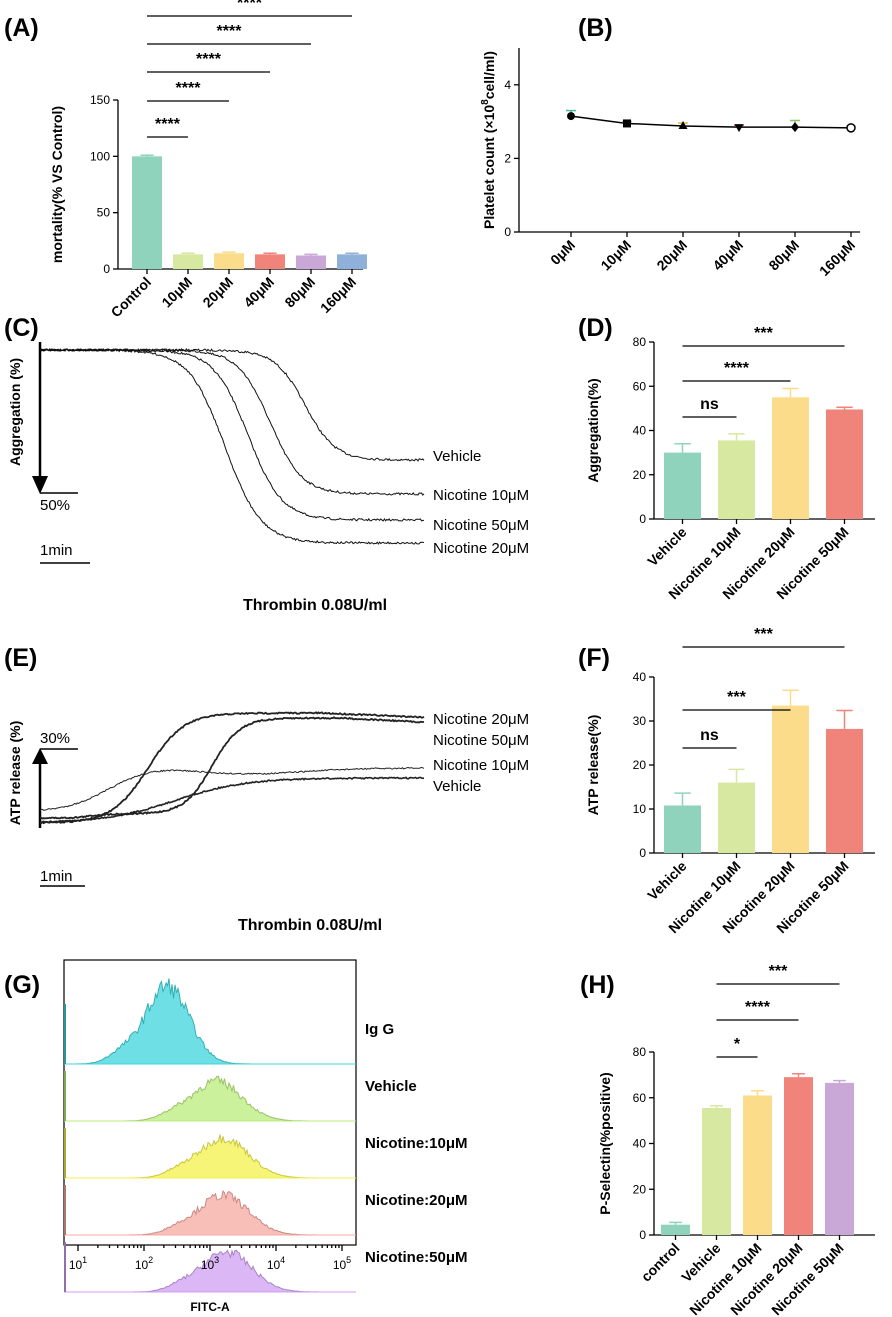 The width and height of the screenshot is (892, 1317). What do you see at coordinates (594, 658) in the screenshot?
I see `panel-label-f: (F)` at bounding box center [594, 658].